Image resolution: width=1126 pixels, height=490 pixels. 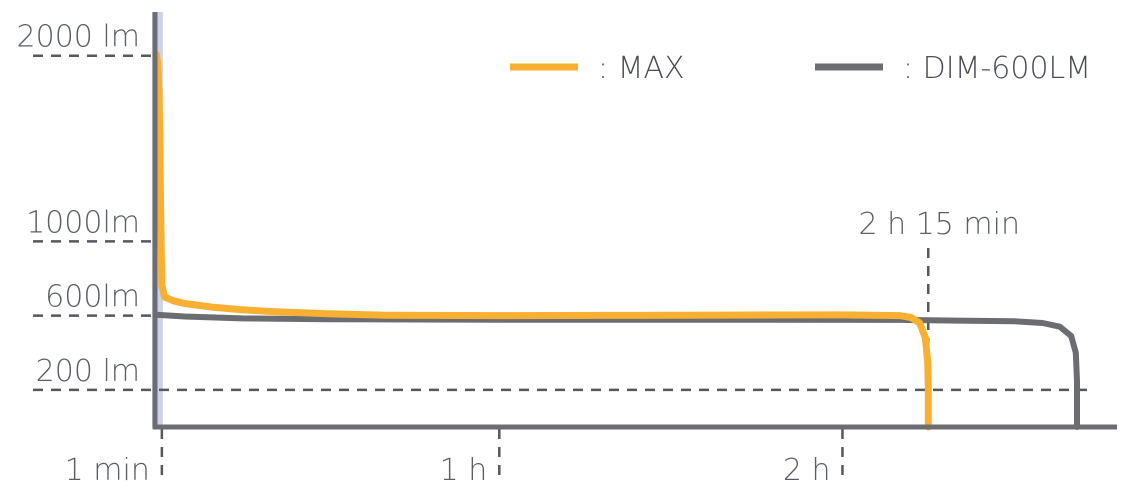 I want to click on legend-label-1: : DIM-600LM, so click(x=997, y=68).